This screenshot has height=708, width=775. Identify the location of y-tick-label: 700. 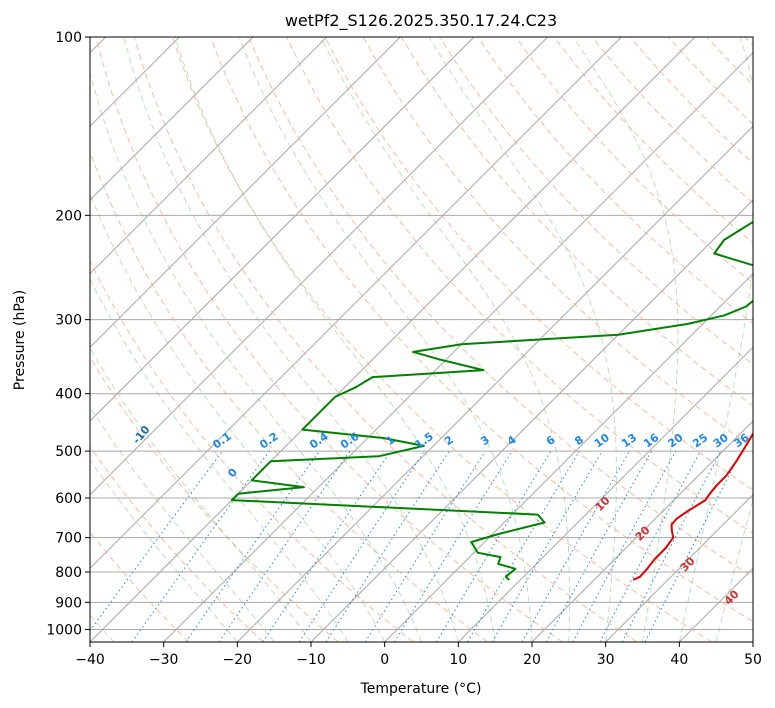
(68, 539).